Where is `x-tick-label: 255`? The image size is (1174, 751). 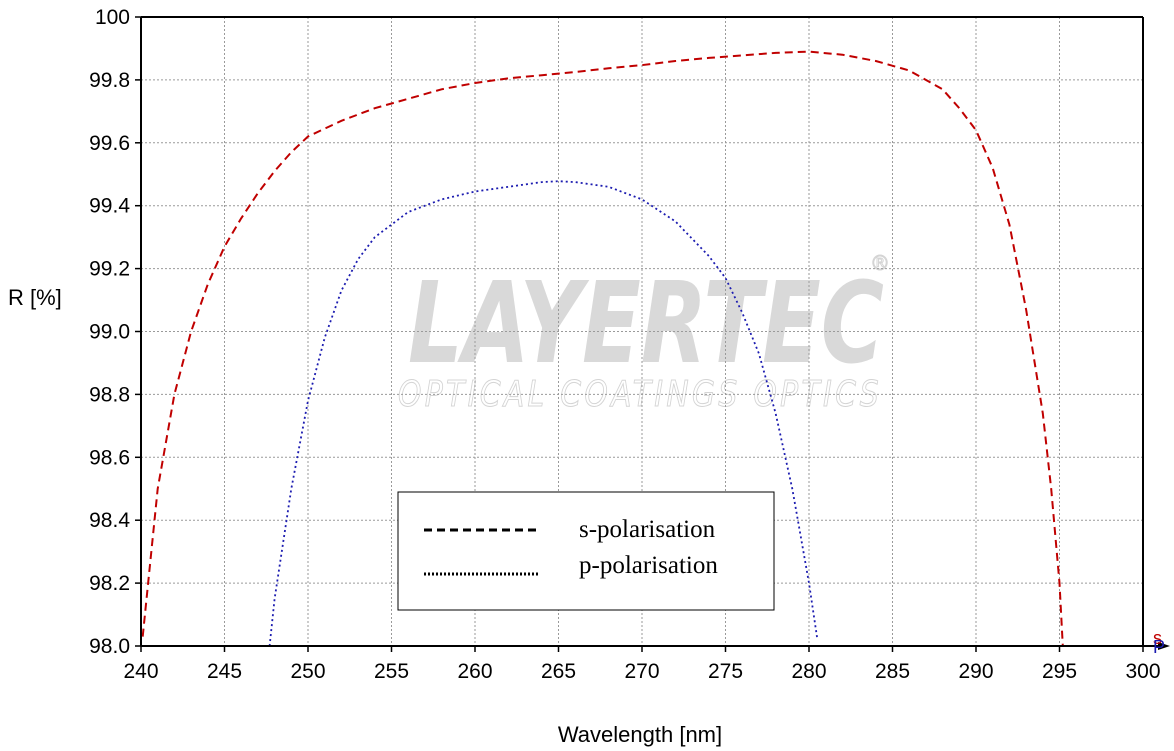
x-tick-label: 255 is located at coordinates (391, 671).